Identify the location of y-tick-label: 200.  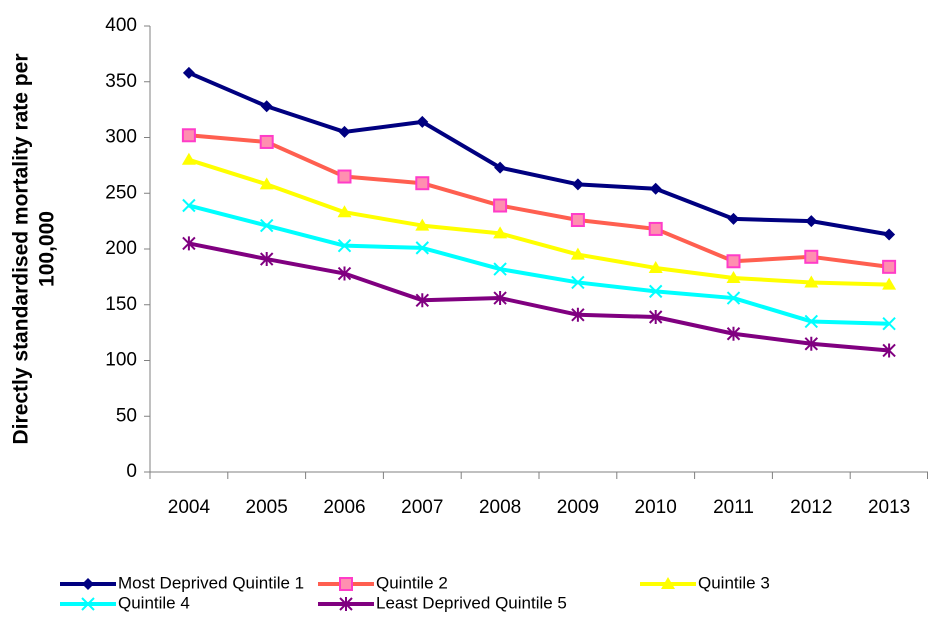
(121, 248).